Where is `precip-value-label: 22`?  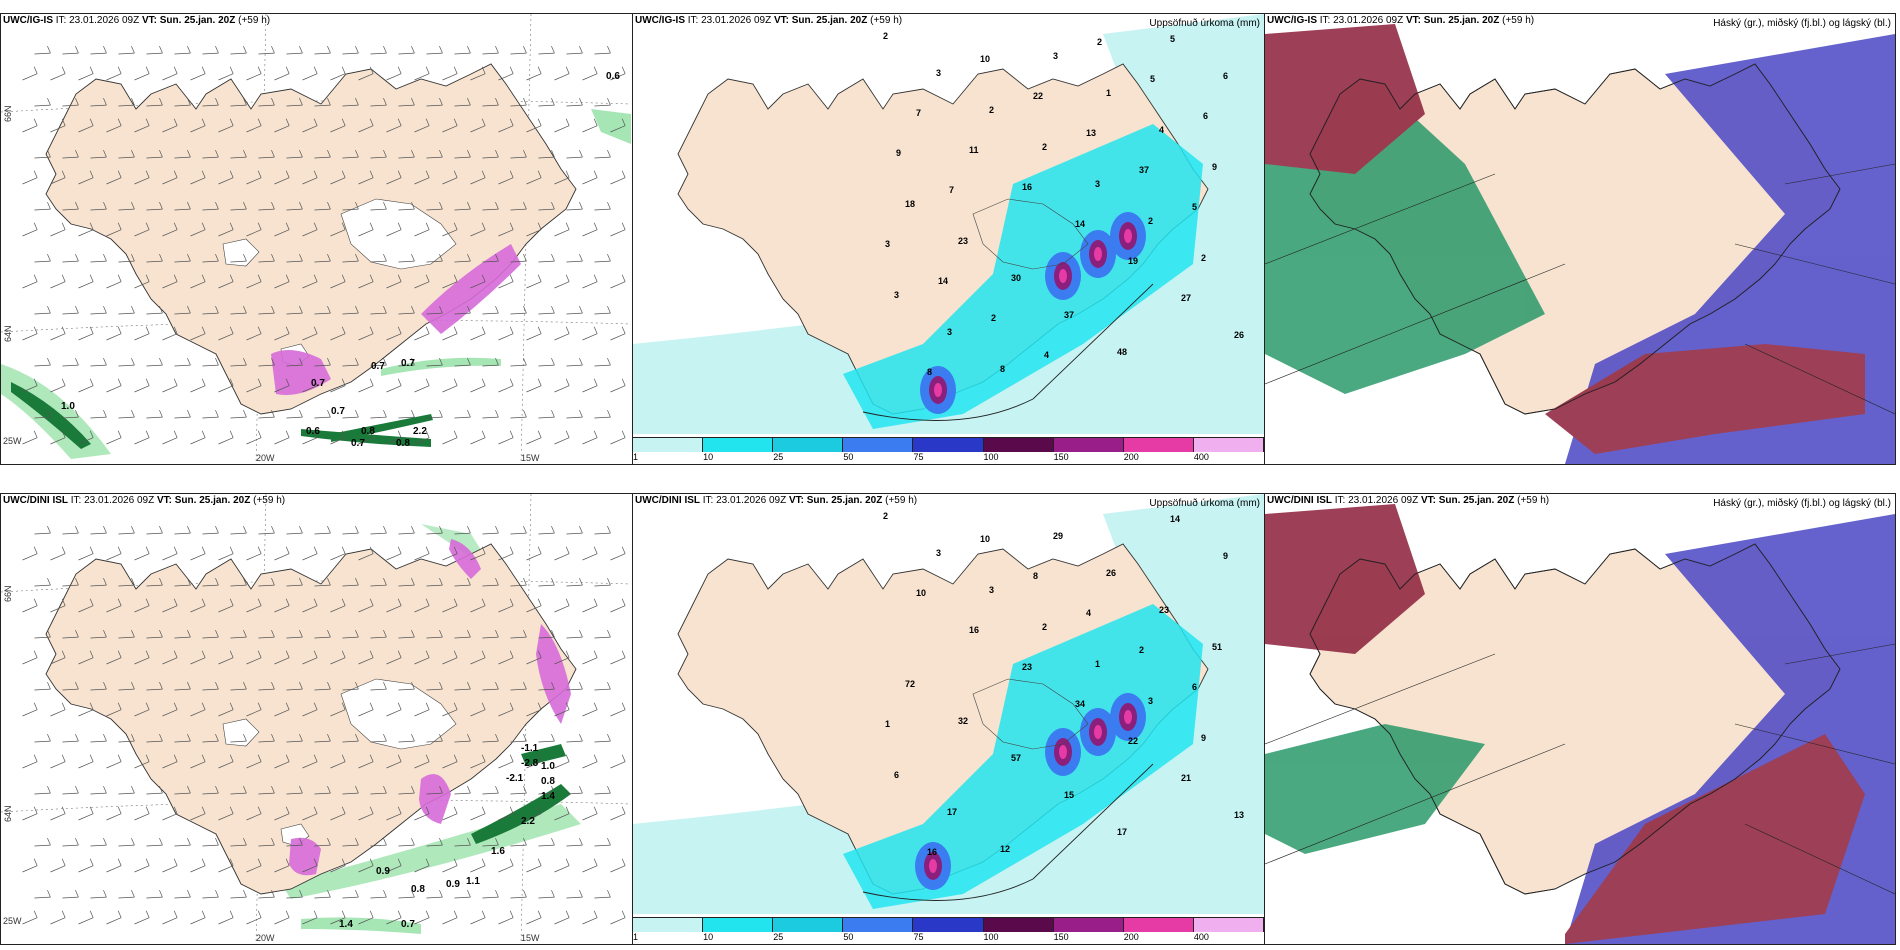
precip-value-label: 22 is located at coordinates (1038, 96).